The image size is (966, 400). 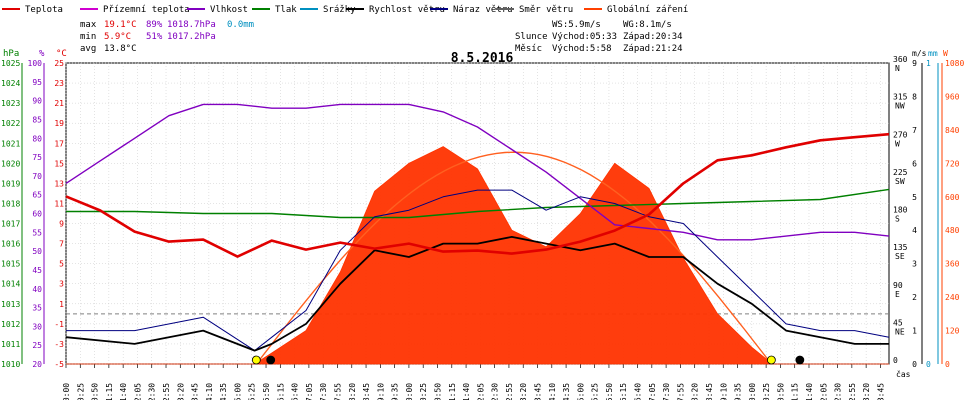 I want to click on x-tick-label: 22:55, so click(x=852, y=391).